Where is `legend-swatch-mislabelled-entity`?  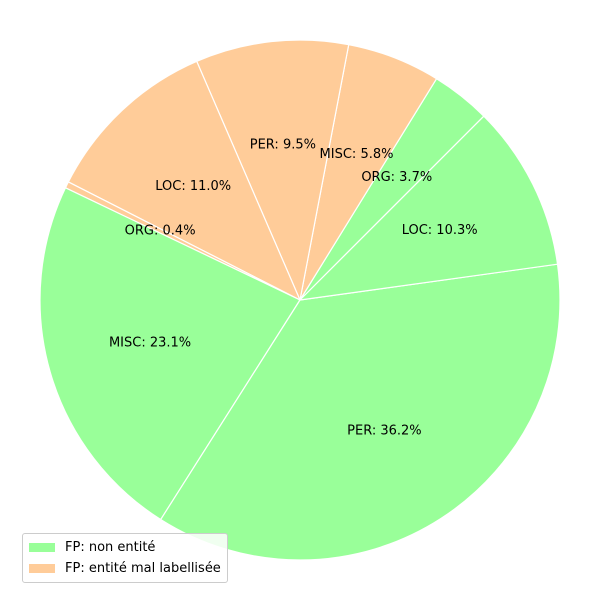
legend-swatch-mislabelled-entity is located at coordinates (42, 568).